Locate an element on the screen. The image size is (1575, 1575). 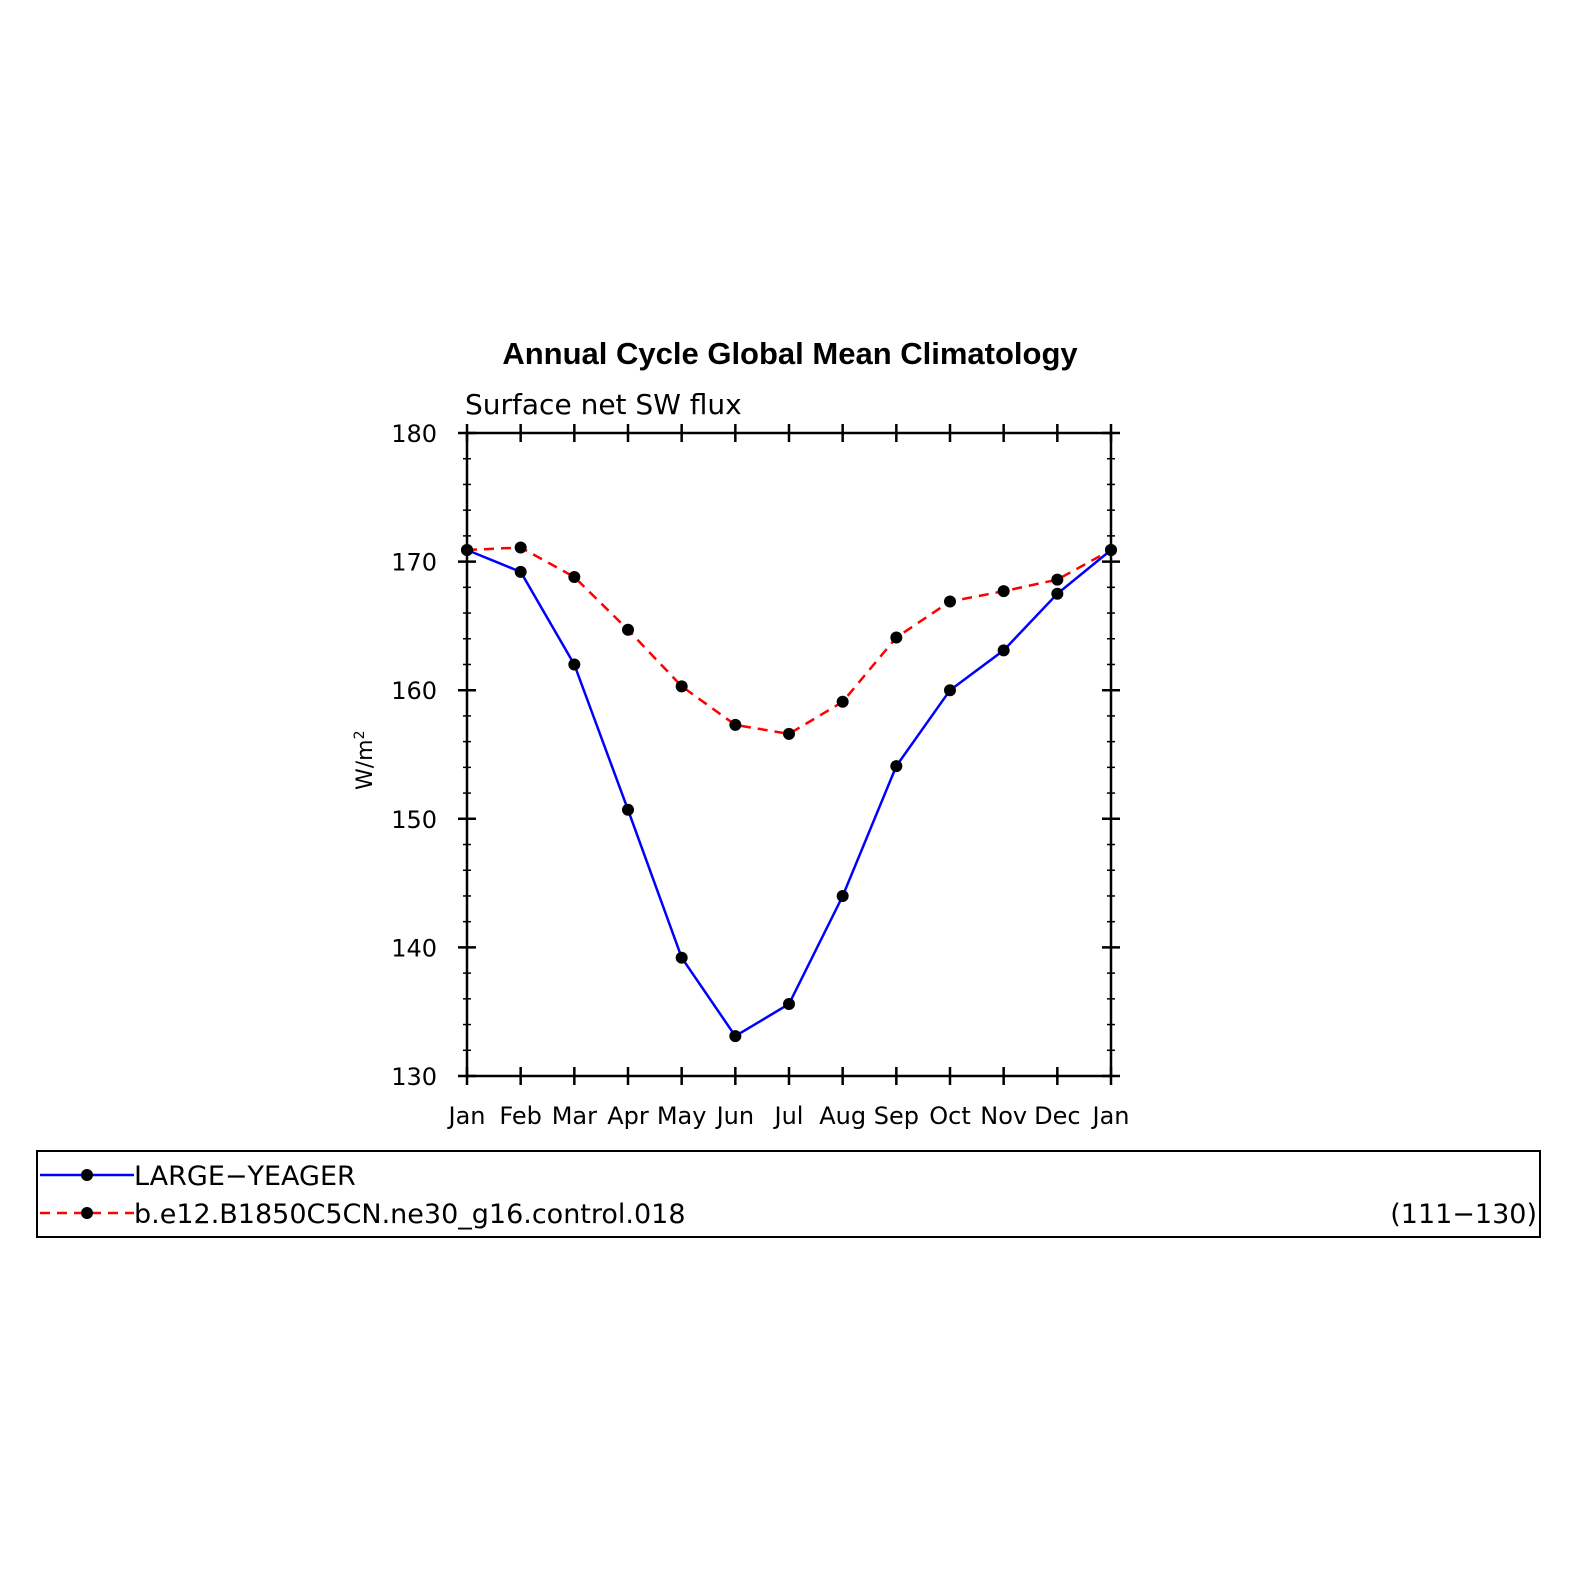
y-axis-label: W/m2 is located at coordinates (365, 760).